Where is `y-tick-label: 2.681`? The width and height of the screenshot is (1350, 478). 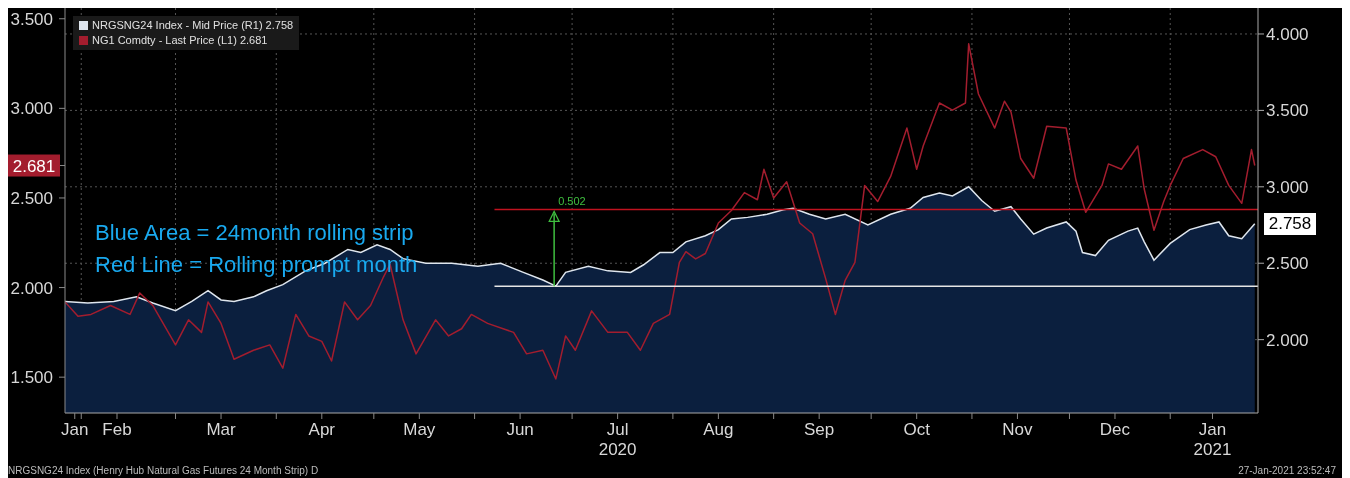 y-tick-label: 2.681 is located at coordinates (34, 166).